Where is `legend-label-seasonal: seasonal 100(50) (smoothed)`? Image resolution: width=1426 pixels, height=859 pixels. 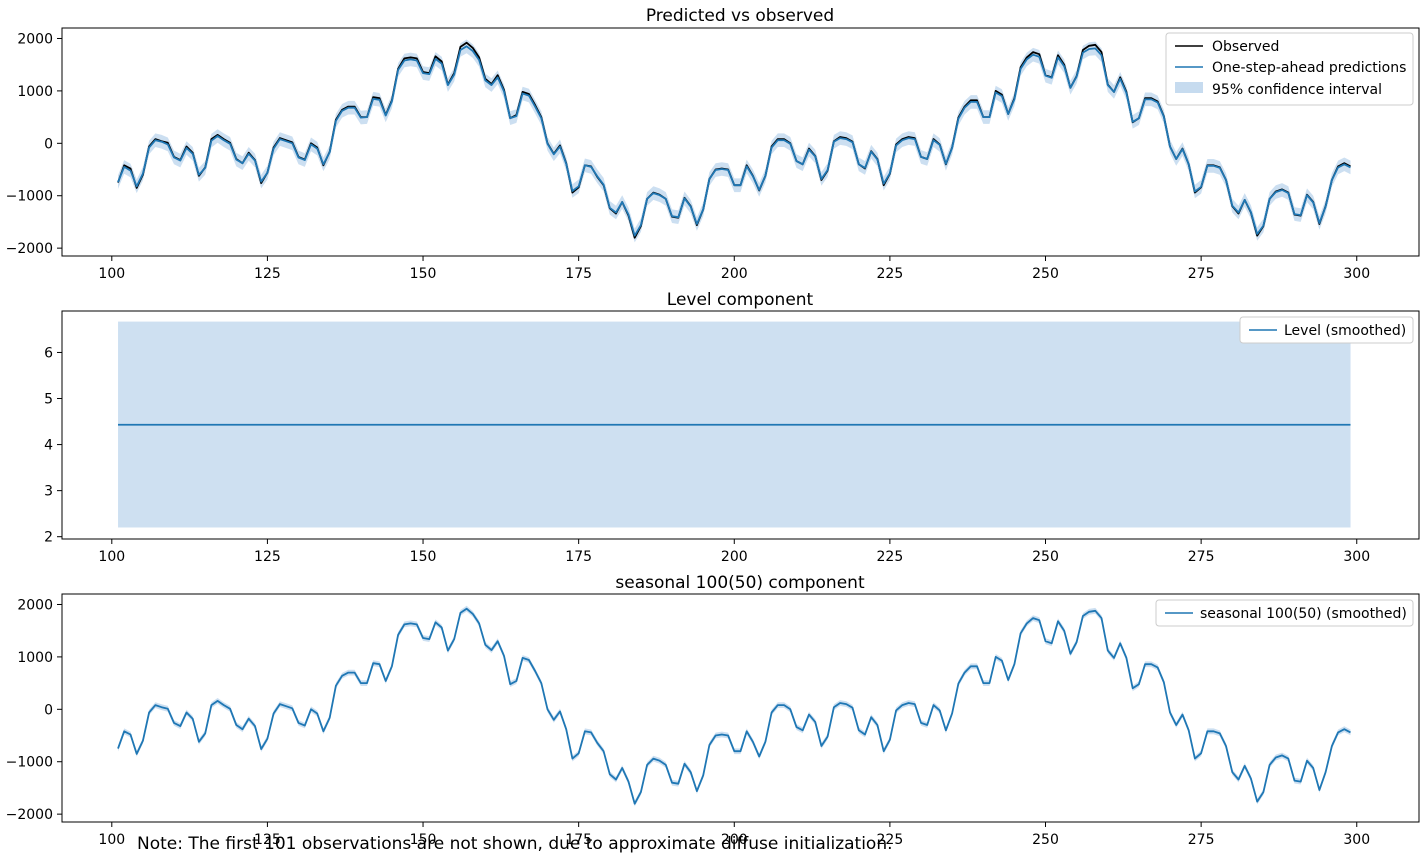 legend-label-seasonal: seasonal 100(50) (smoothed) is located at coordinates (1303, 614).